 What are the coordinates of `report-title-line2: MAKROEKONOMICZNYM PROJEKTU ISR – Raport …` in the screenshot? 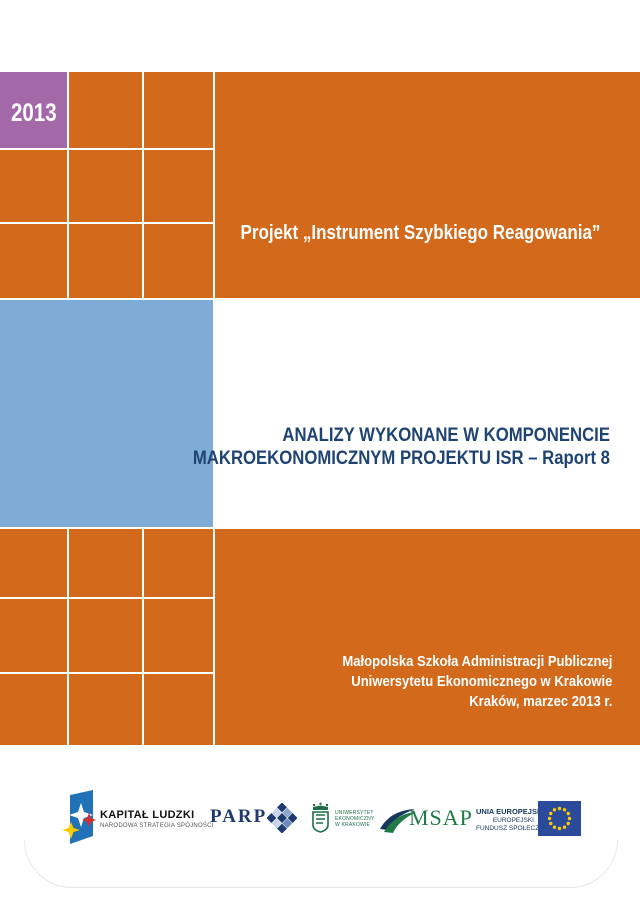 It's located at (401, 458).